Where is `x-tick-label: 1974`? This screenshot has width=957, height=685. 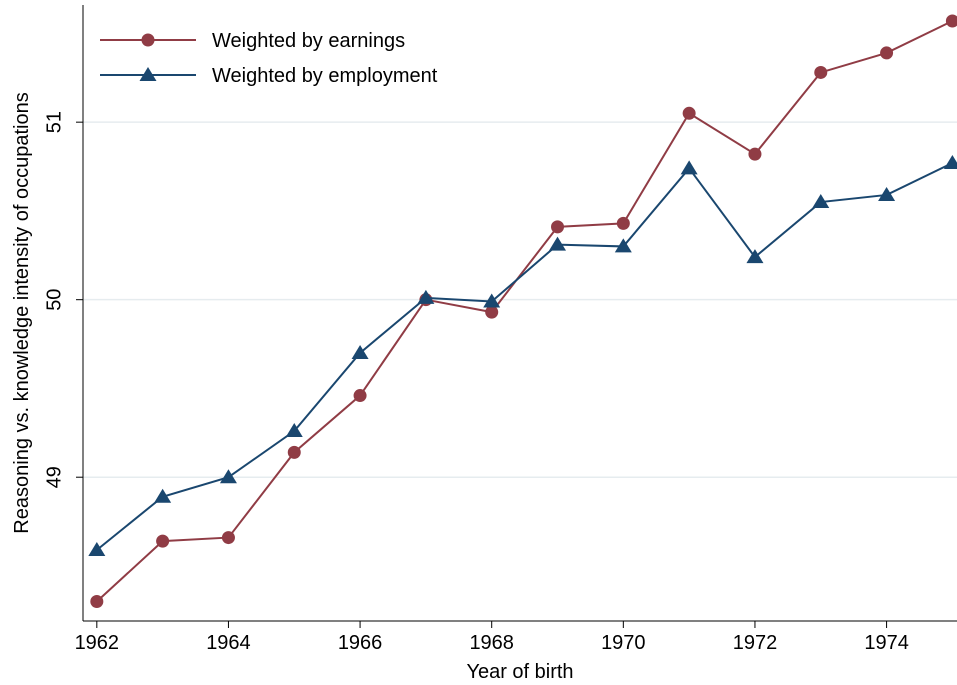 x-tick-label: 1974 is located at coordinates (886, 643).